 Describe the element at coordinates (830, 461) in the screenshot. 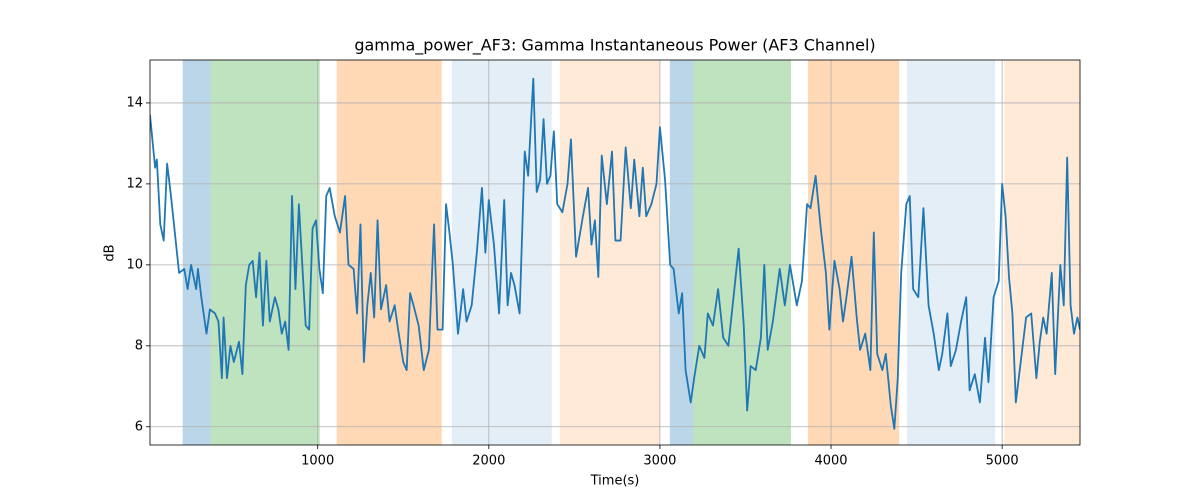

I see `x-tick-label: 4000` at that location.